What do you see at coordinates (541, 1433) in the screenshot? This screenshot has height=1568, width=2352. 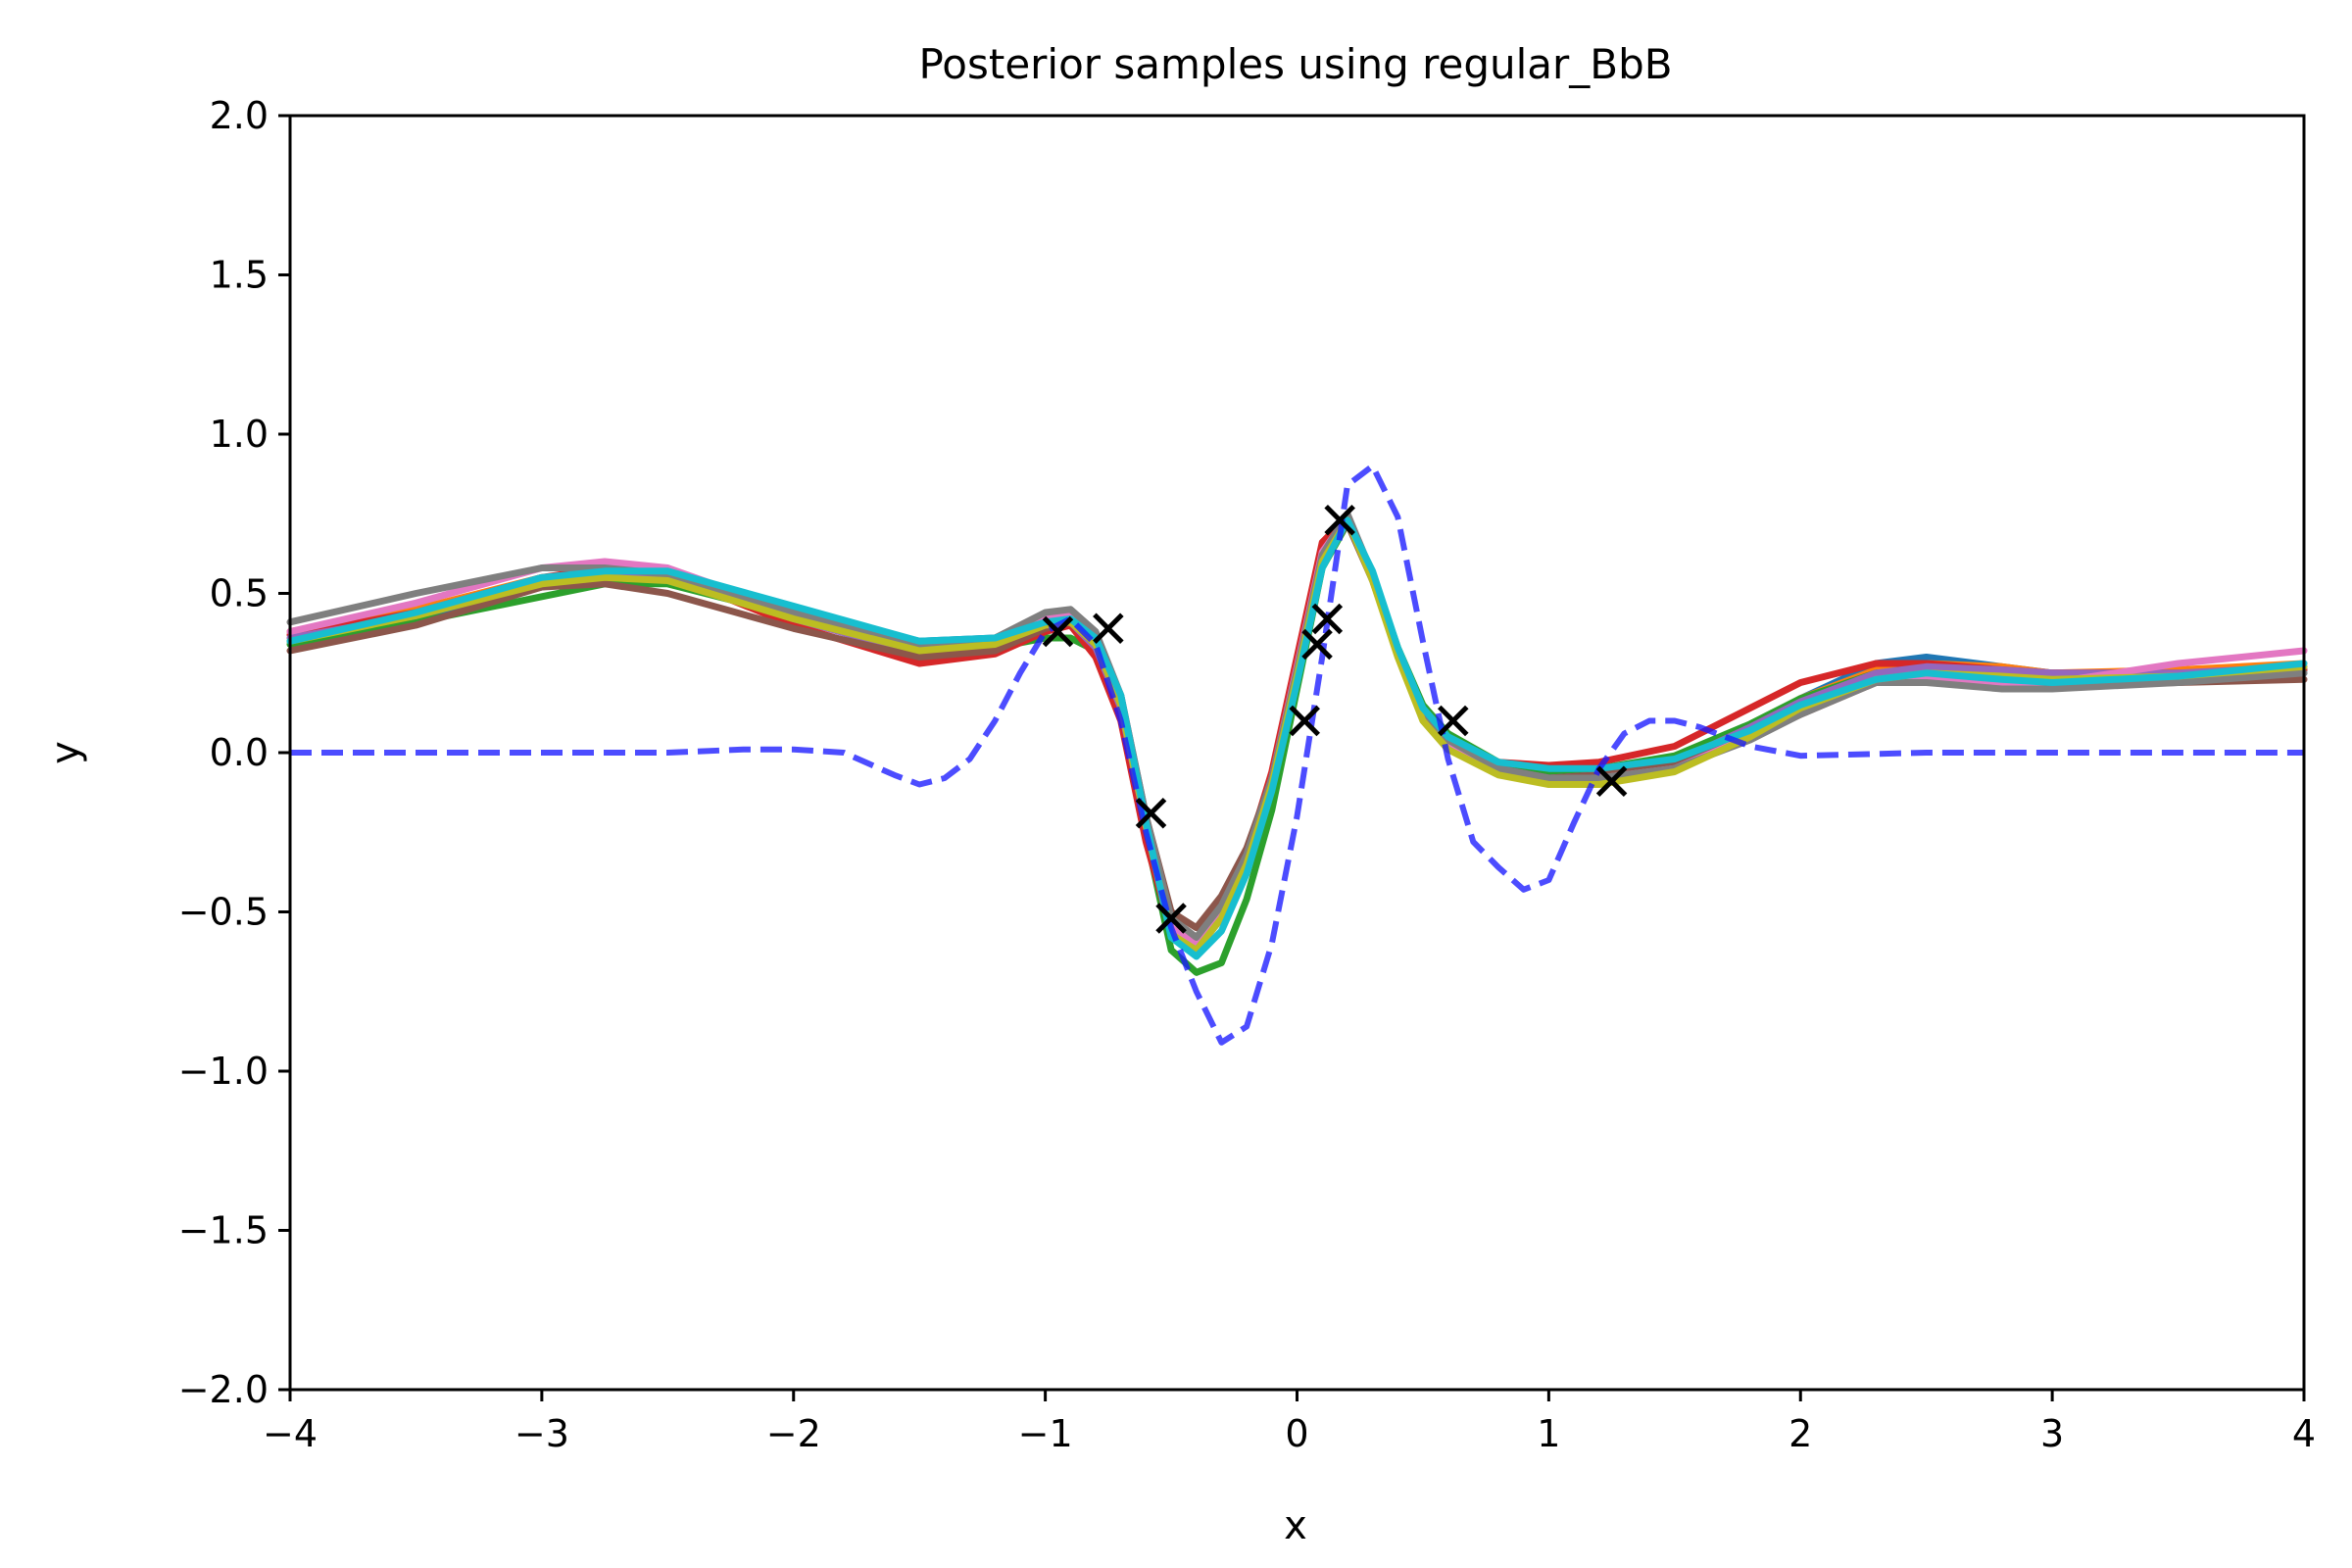 I see `x-tick-label: −3` at bounding box center [541, 1433].